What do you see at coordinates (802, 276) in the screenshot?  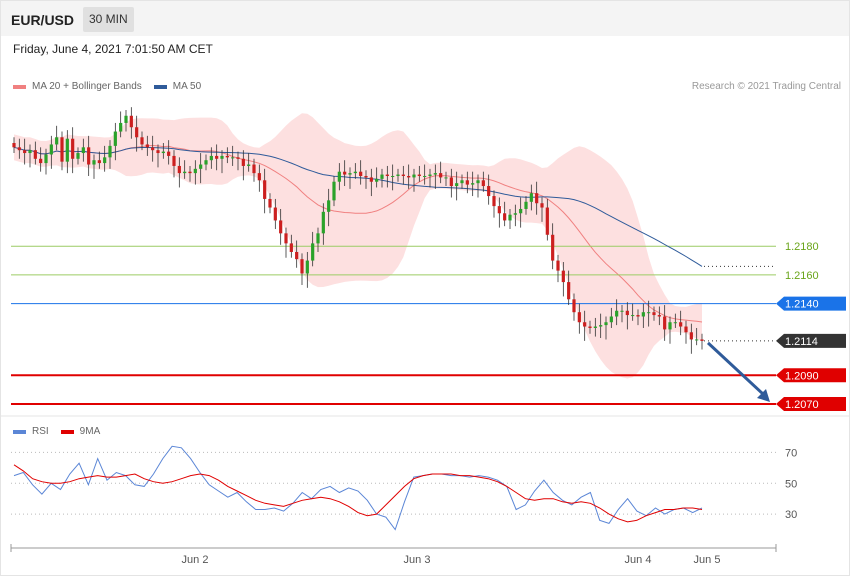 I see `level-label-1.2160: 1.2160` at bounding box center [802, 276].